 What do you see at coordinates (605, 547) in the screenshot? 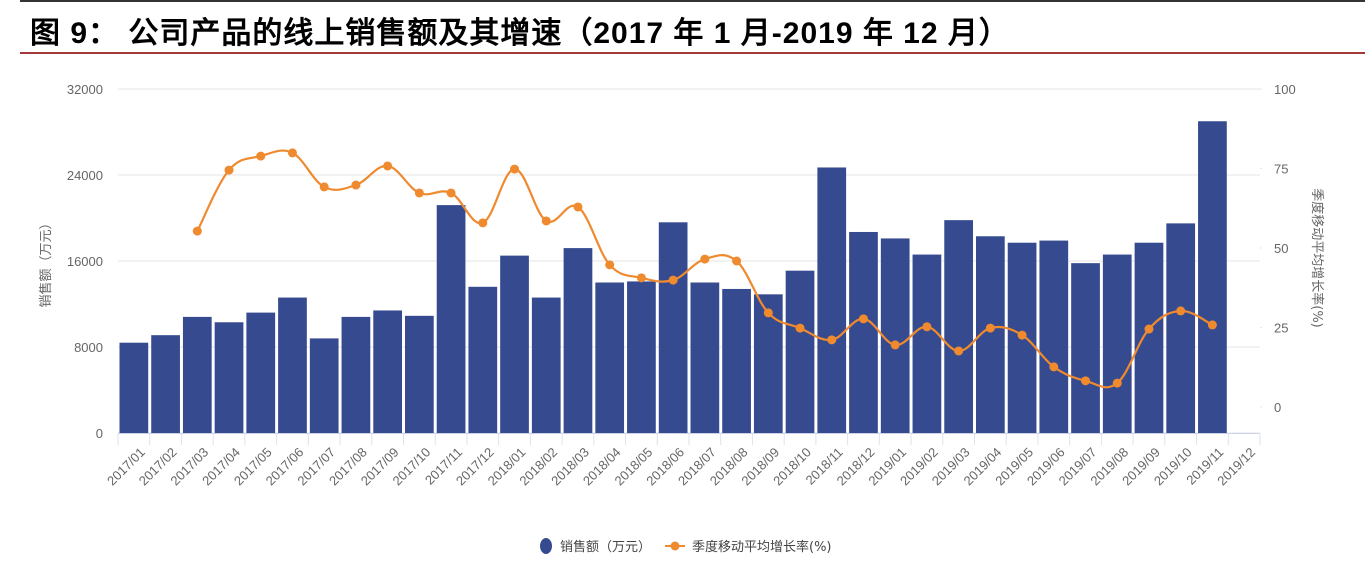
I see `legend-bar-label: 销售额（万元）` at bounding box center [605, 547].